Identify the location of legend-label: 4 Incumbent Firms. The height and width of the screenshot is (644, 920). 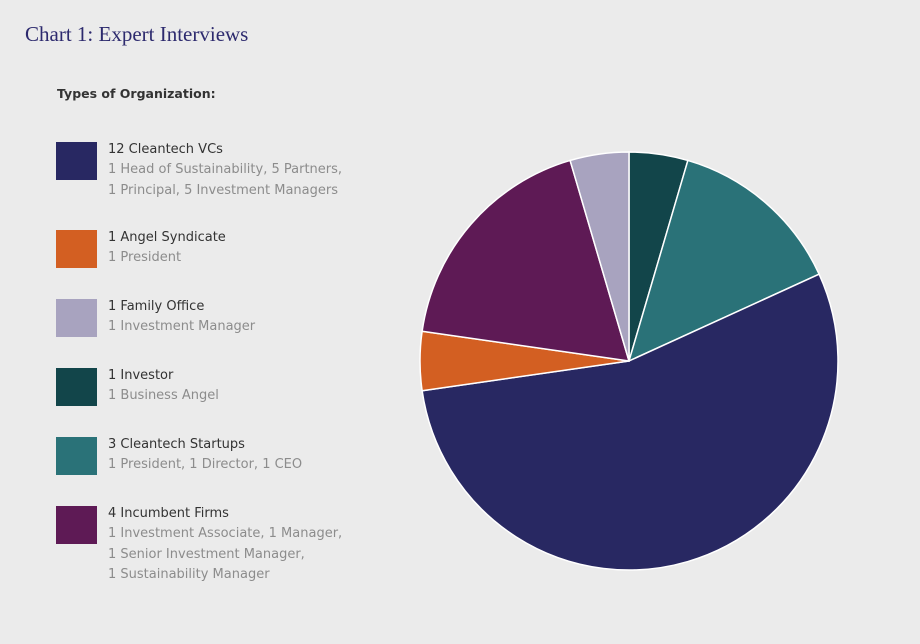
(168, 513).